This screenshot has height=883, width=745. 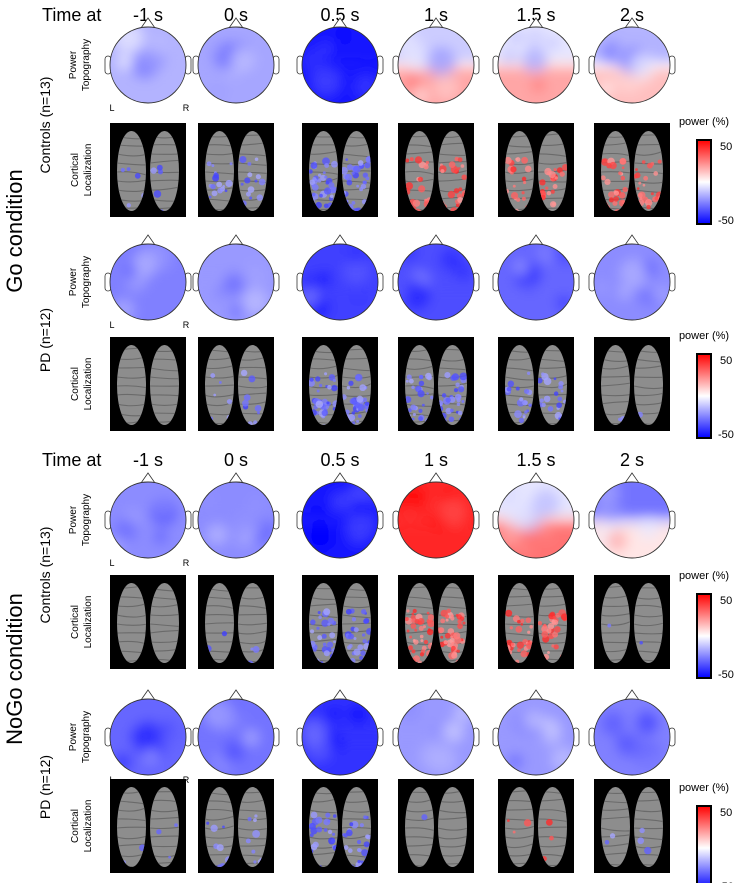 I want to click on colorbar-max-label: 50, so click(x=726, y=601).